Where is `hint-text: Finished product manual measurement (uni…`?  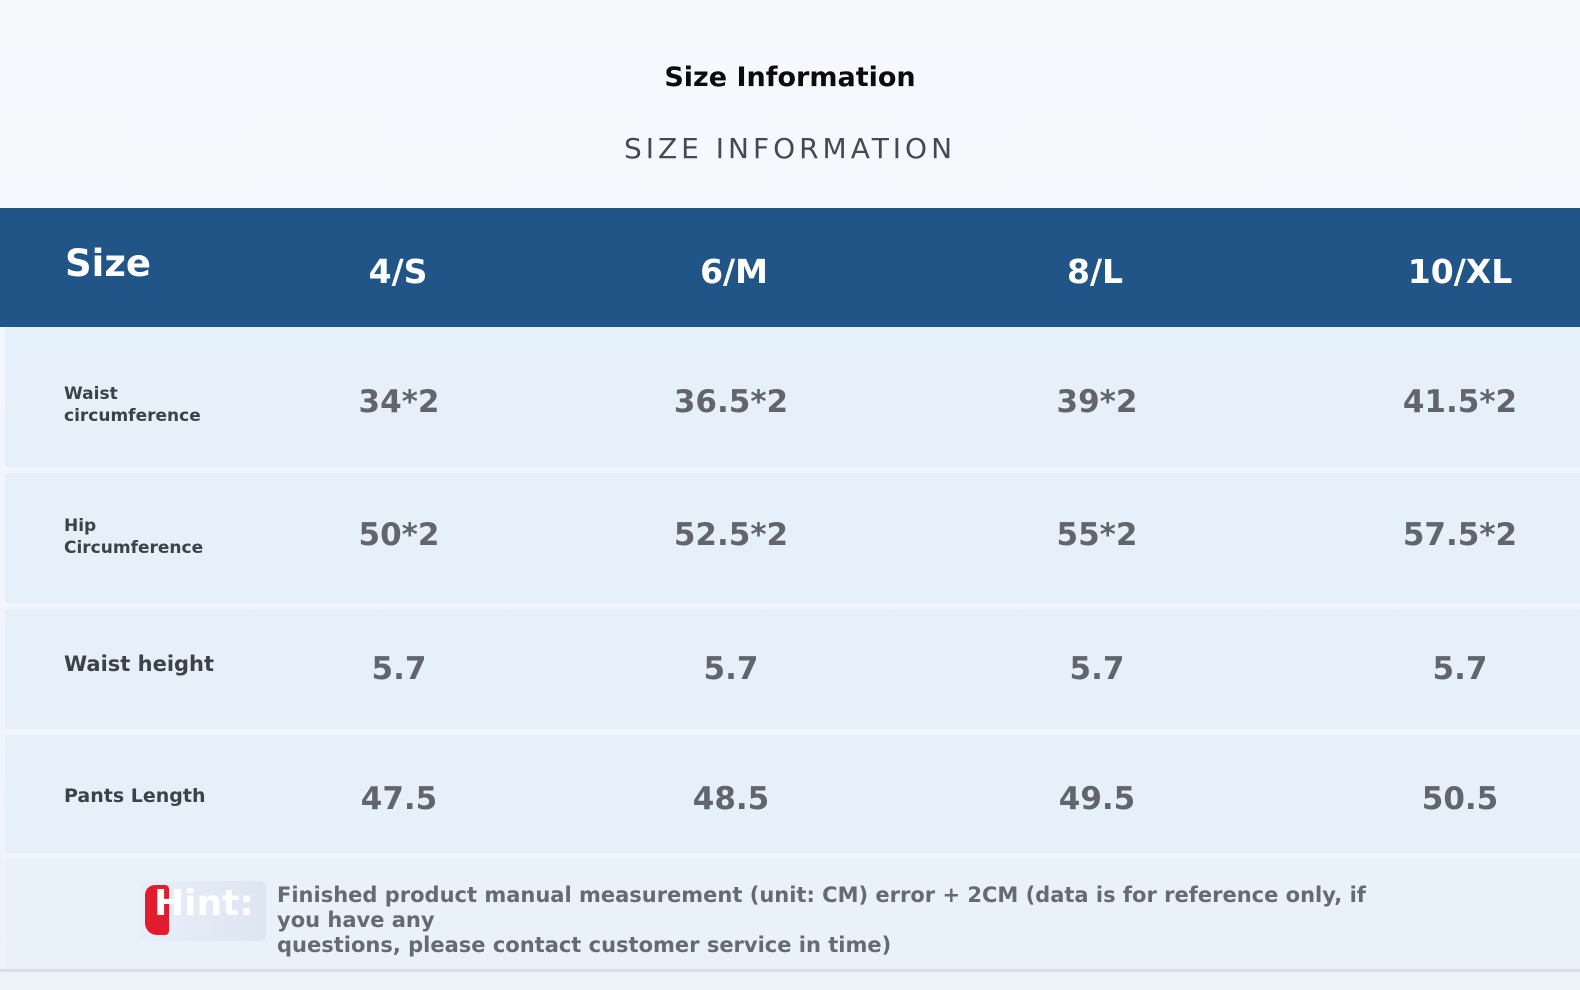
hint-text: Finished product manual measurement (uni… is located at coordinates (832, 920).